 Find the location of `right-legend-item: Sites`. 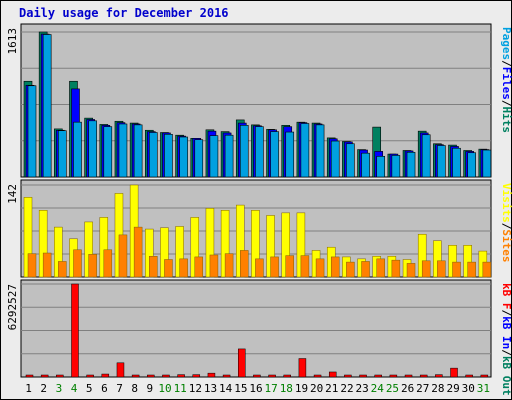

right-legend-item: Sites is located at coordinates (506, 245).